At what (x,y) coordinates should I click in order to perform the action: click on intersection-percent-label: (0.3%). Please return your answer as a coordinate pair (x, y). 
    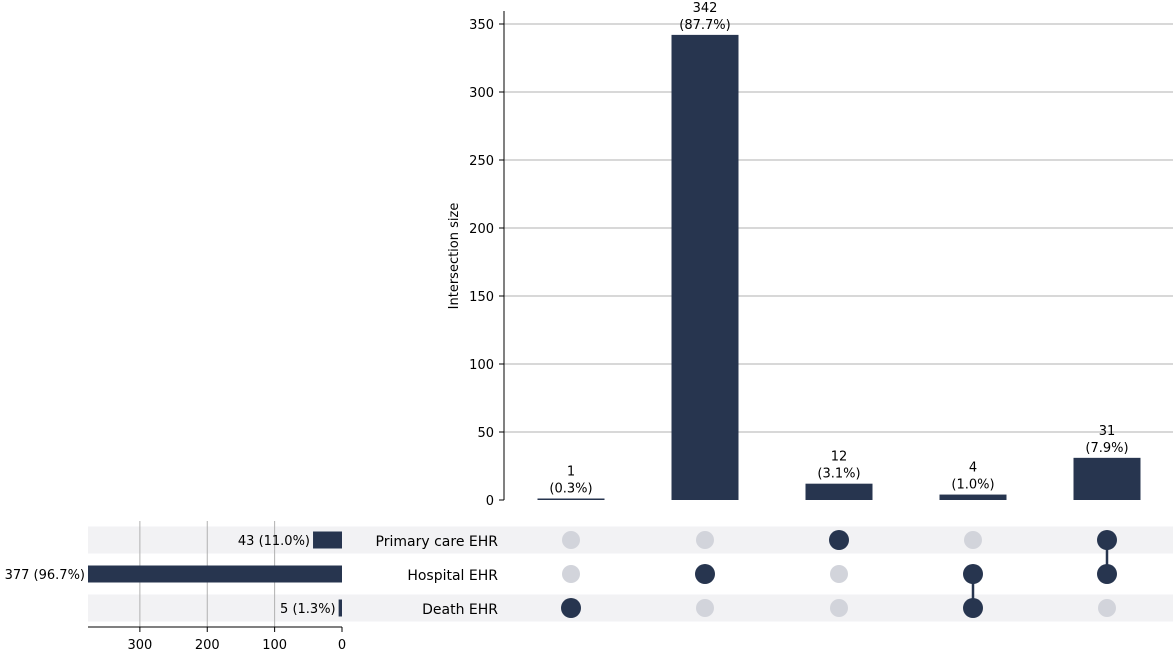
    Looking at the image, I should click on (570, 489).